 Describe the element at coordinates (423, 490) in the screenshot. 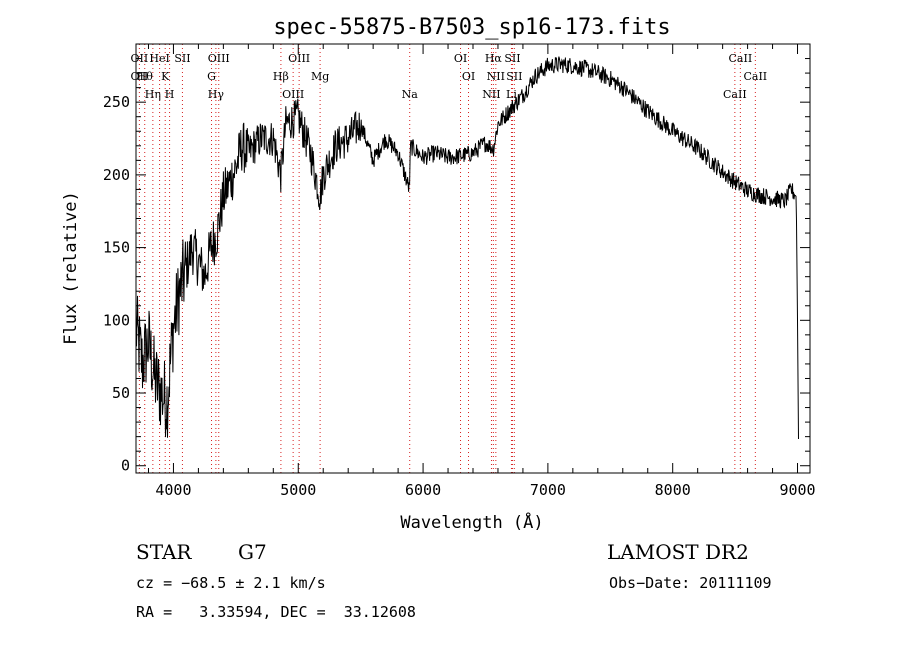

I see `x-tick-label: 6000` at that location.